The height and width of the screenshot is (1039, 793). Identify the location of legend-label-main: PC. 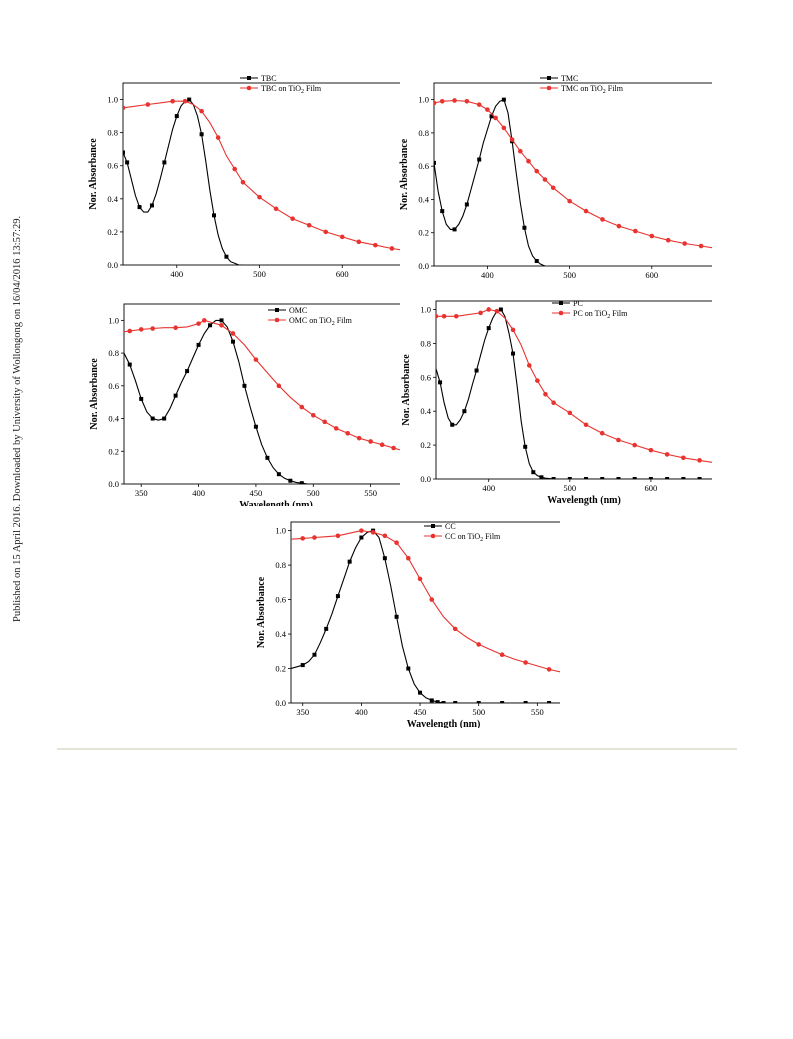
(578, 303).